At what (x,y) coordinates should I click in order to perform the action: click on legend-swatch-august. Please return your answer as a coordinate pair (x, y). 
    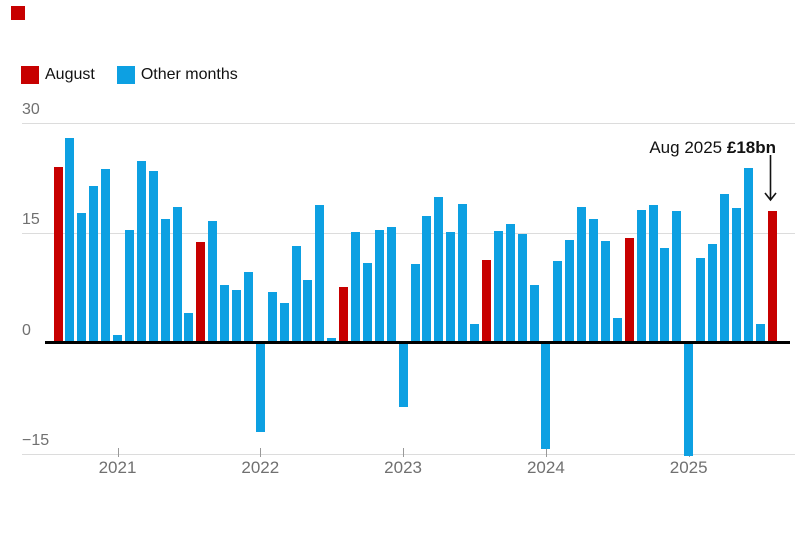
    Looking at the image, I should click on (30, 75).